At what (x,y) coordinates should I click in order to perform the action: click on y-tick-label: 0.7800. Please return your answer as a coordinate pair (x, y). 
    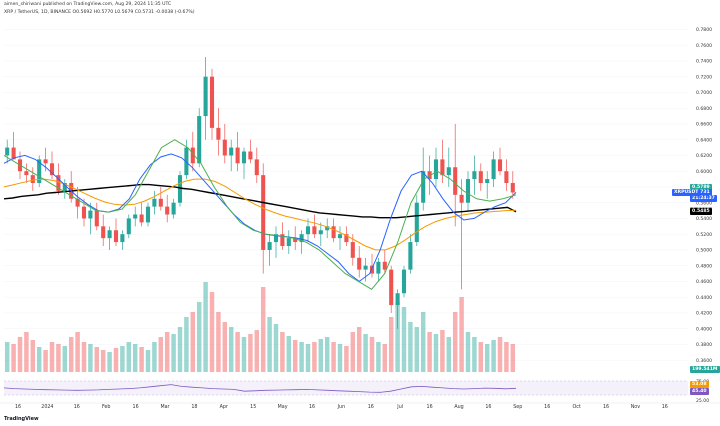
    Looking at the image, I should click on (704, 30).